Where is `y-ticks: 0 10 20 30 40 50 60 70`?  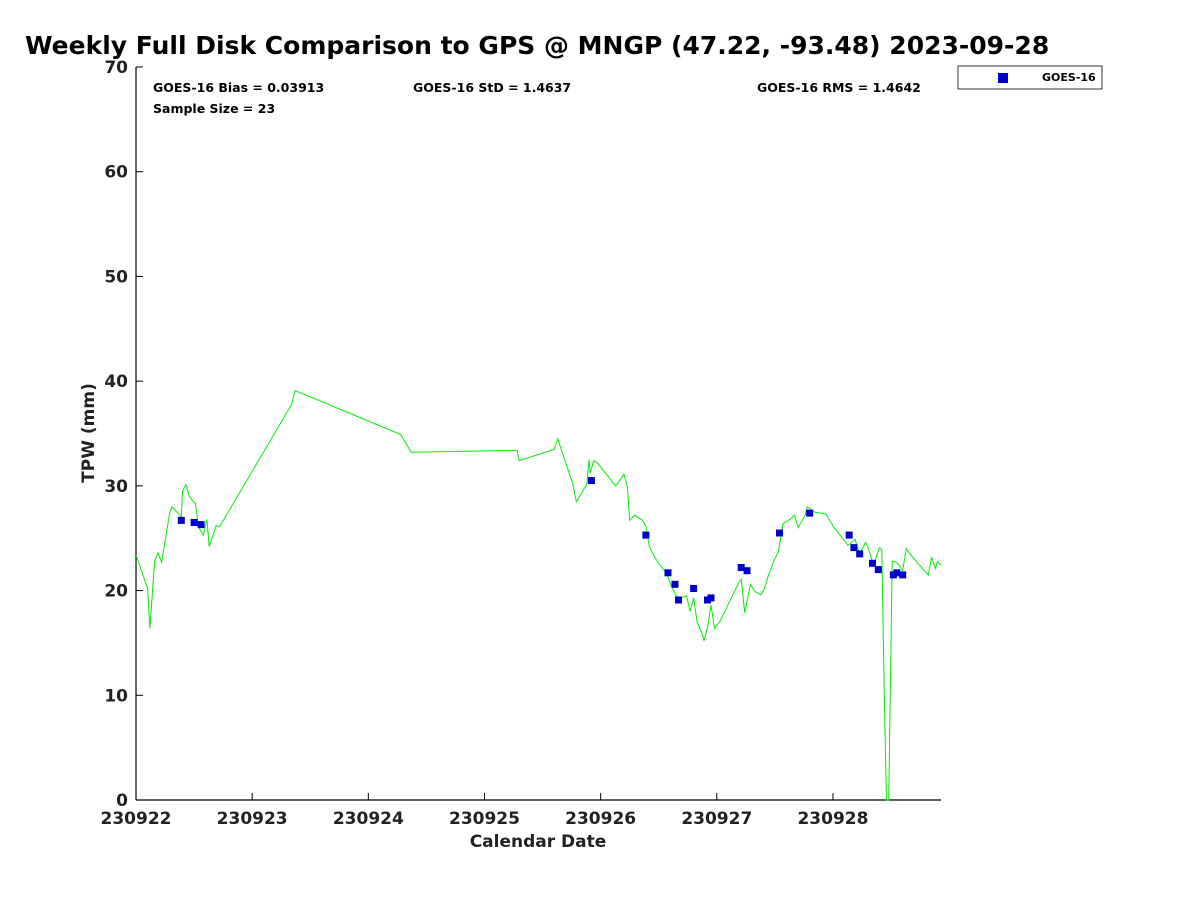
y-ticks: 0 10 20 30 40 50 60 70 is located at coordinates (123, 434).